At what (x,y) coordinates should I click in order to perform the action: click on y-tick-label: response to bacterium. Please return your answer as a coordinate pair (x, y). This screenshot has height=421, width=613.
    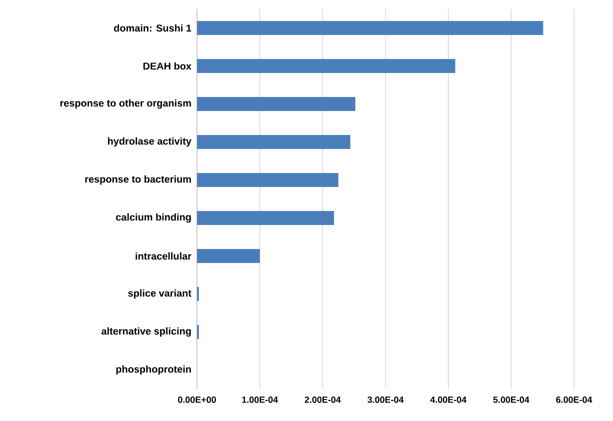
    Looking at the image, I should click on (138, 180).